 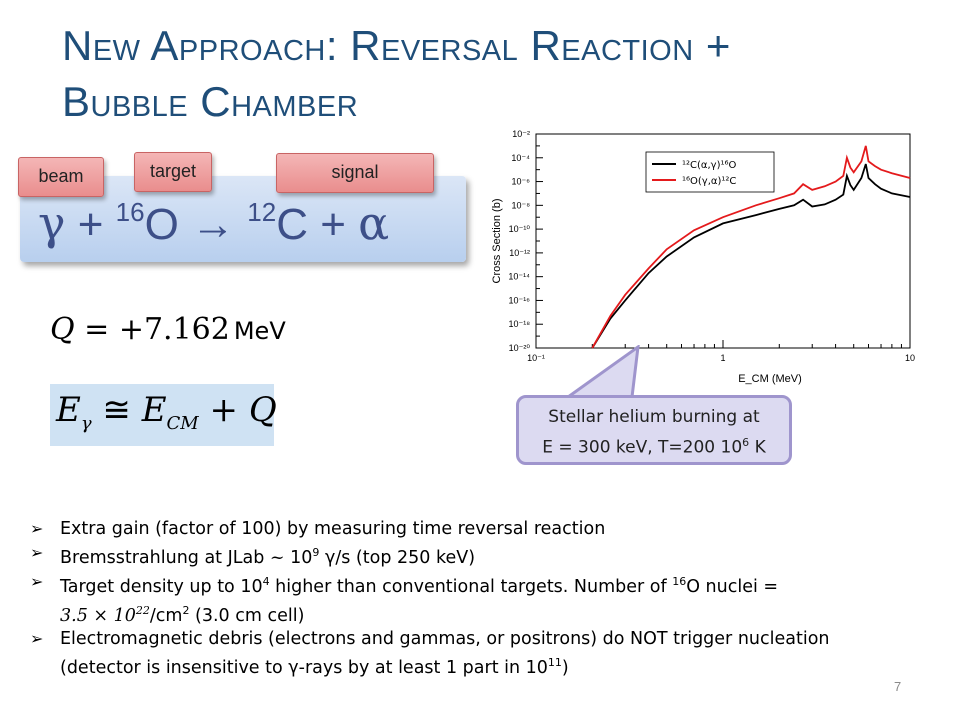 I want to click on plus-sign-2: +, so click(x=333, y=224).